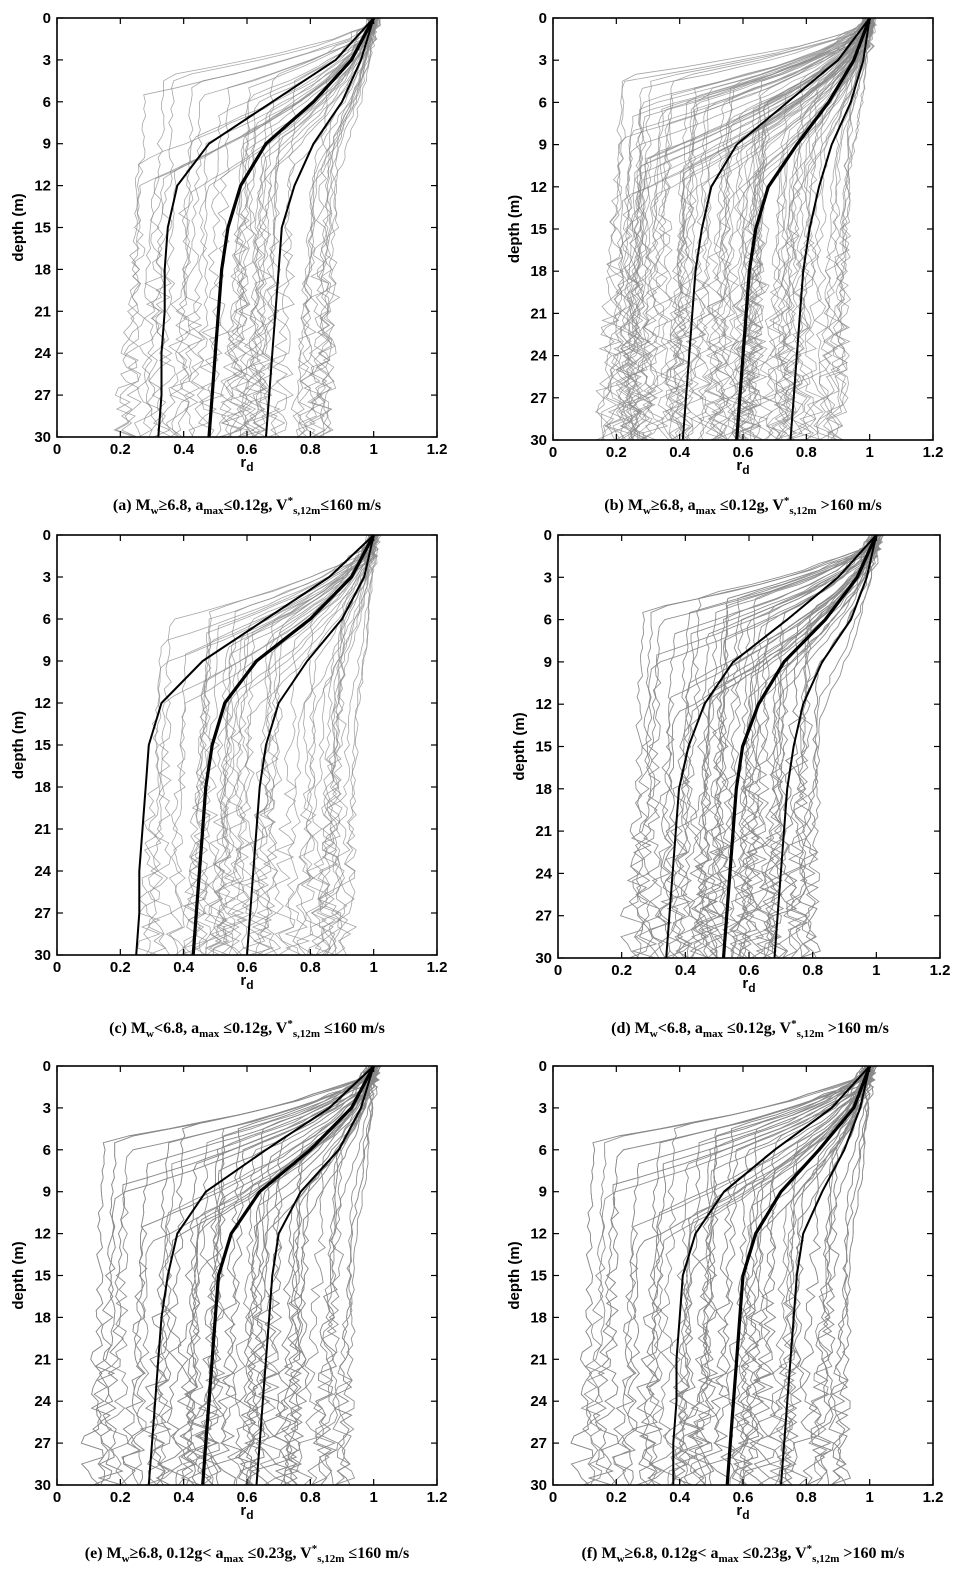 The height and width of the screenshot is (1574, 963). Describe the element at coordinates (246, 1512) in the screenshot. I see `x-axis-label: rd` at that location.